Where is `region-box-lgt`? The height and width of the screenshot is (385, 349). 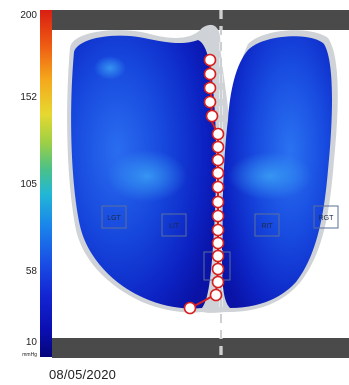
region-box-lgt is located at coordinates (114, 217).